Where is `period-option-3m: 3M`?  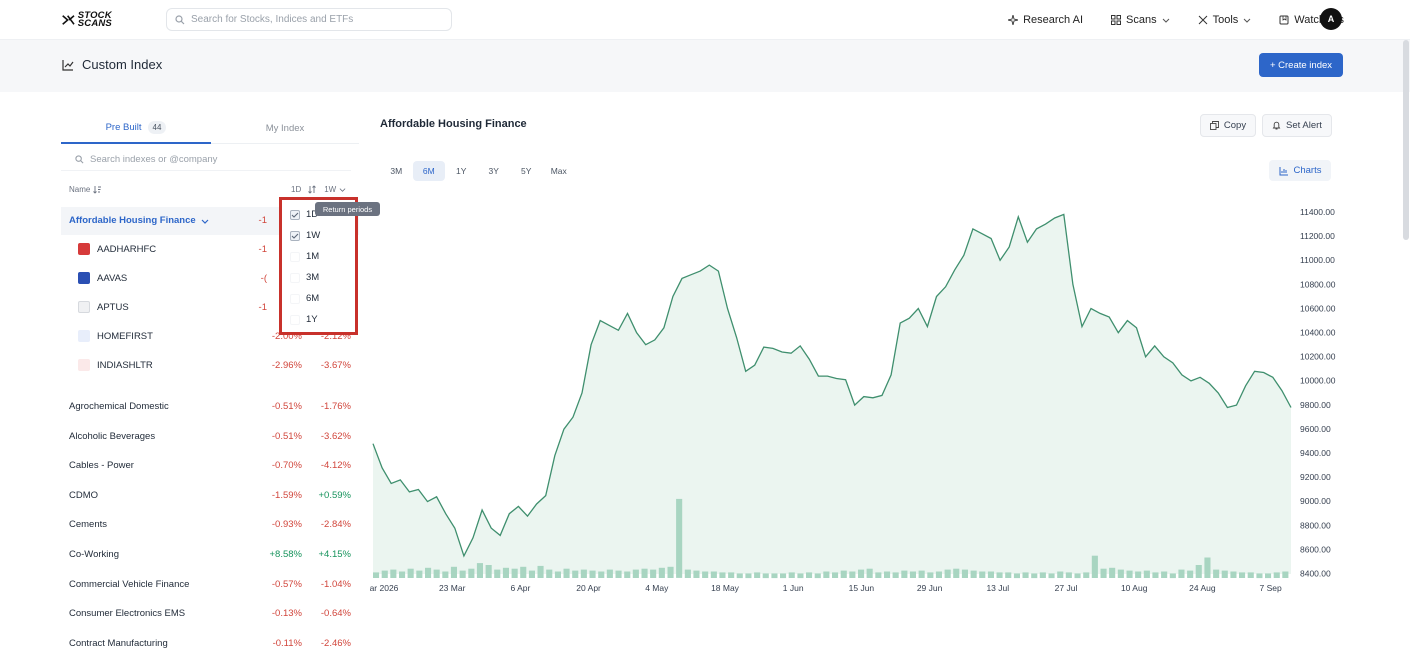 period-option-3m: 3M is located at coordinates (304, 277).